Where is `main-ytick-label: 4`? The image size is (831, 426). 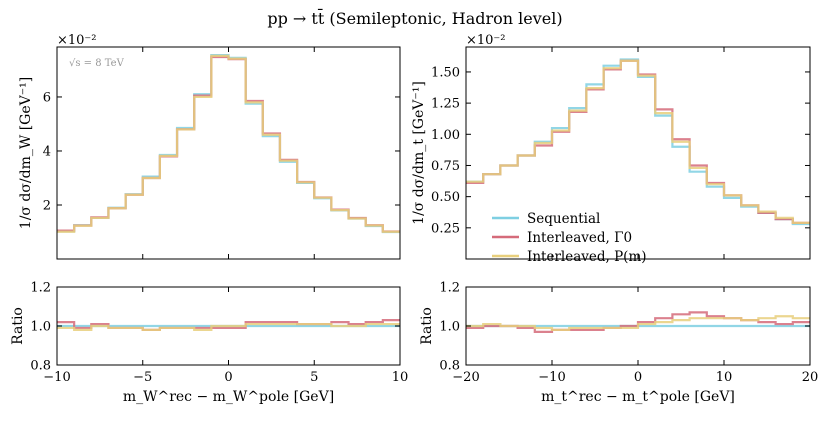
main-ytick-label: 4 is located at coordinates (47, 151).